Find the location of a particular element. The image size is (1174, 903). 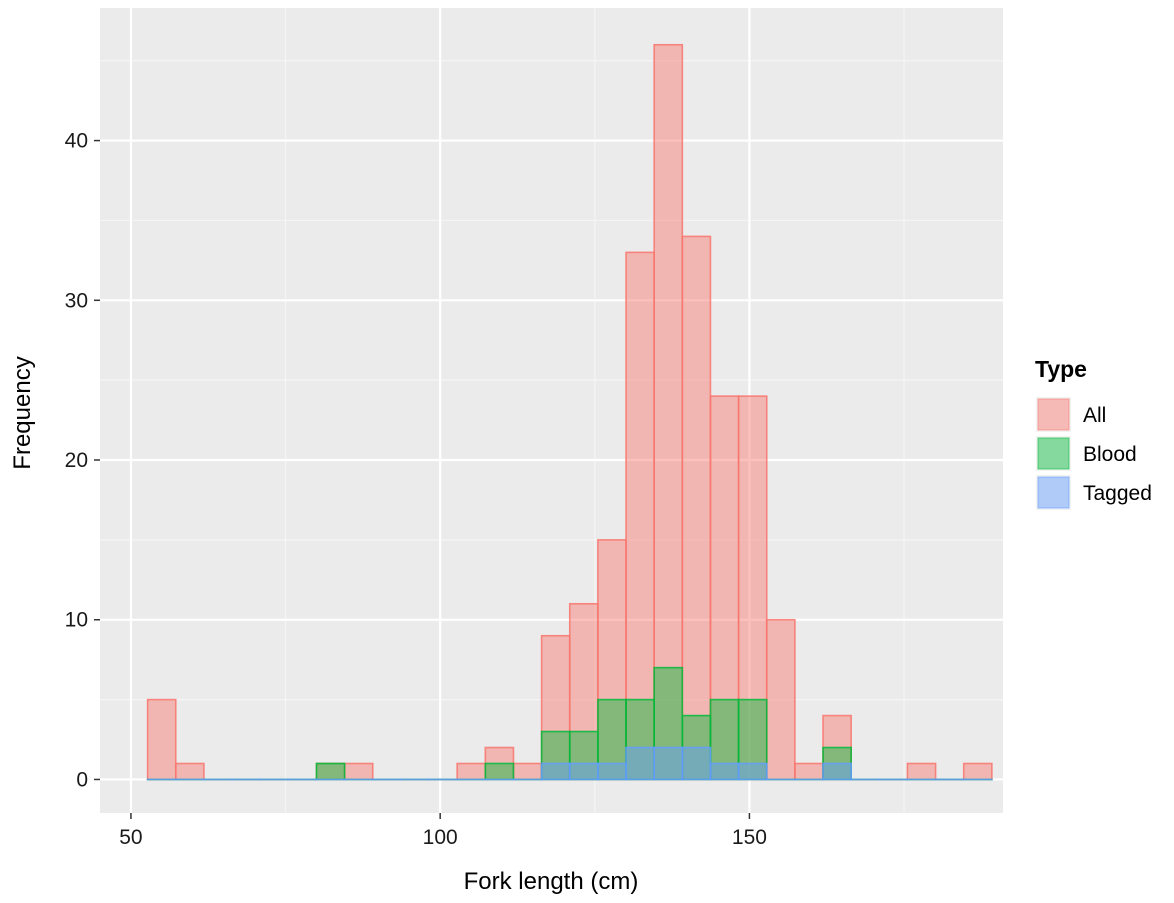

legend-label-tagged: Tagged is located at coordinates (1117, 493).